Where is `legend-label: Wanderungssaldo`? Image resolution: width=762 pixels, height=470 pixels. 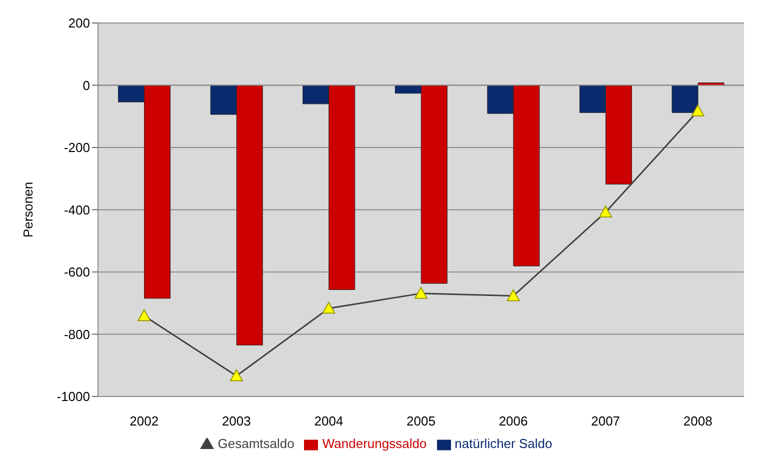 legend-label: Wanderungssaldo is located at coordinates (374, 444).